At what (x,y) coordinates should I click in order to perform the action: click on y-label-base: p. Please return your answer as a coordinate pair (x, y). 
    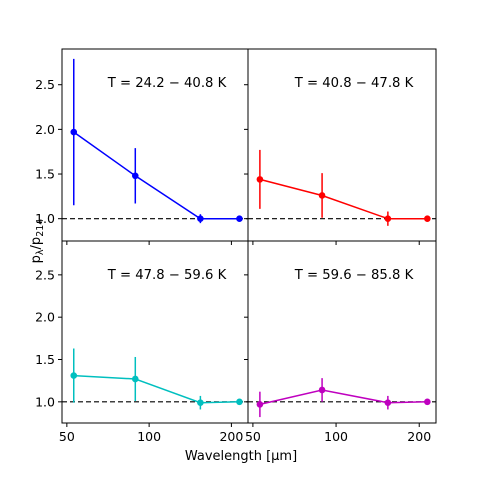
    Looking at the image, I should click on (36, 241).